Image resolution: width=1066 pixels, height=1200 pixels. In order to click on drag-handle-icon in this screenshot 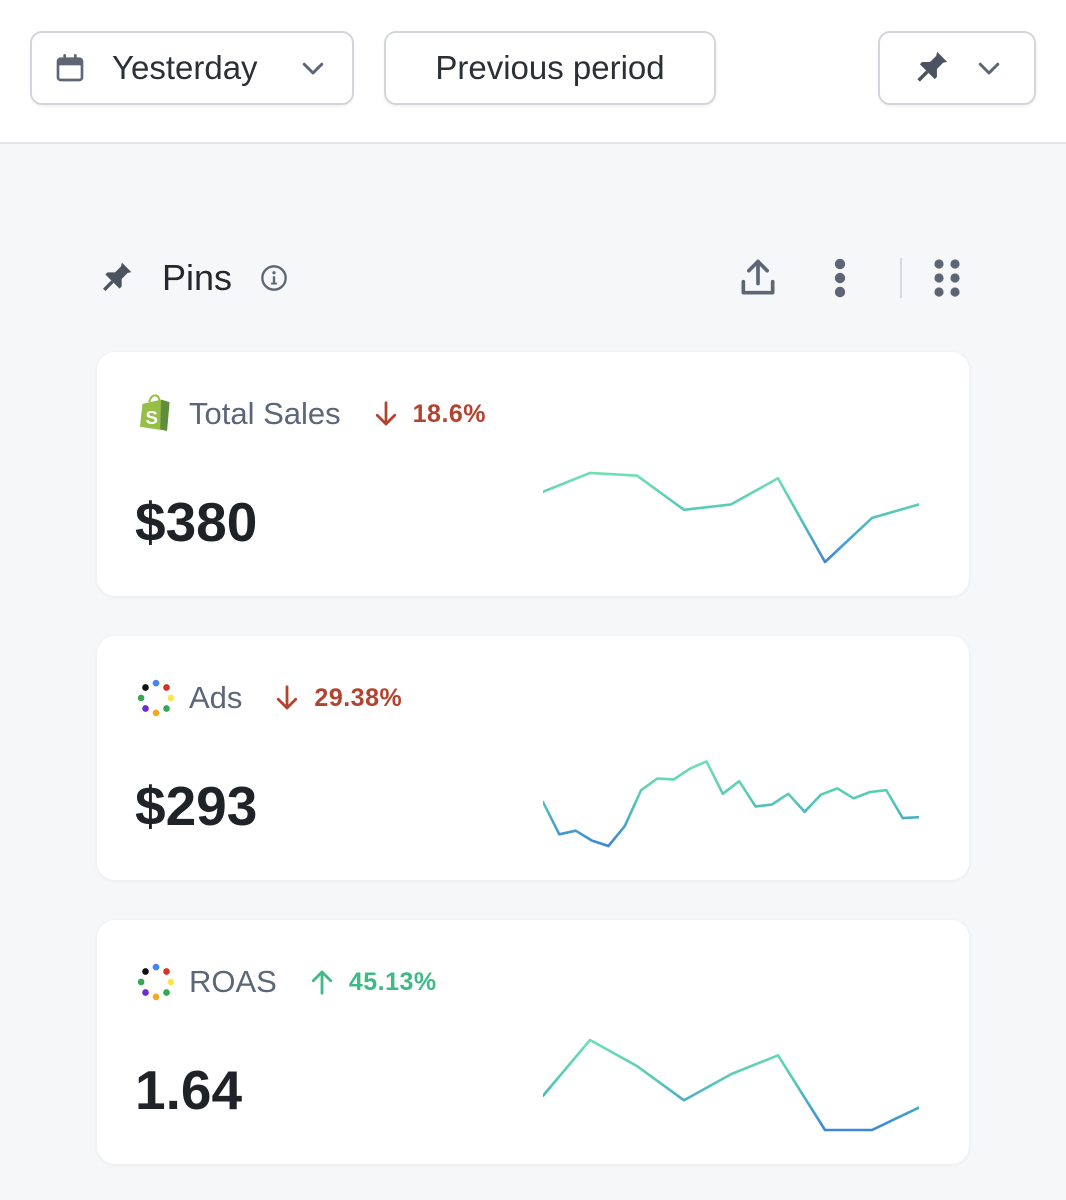, I will do `click(947, 278)`.